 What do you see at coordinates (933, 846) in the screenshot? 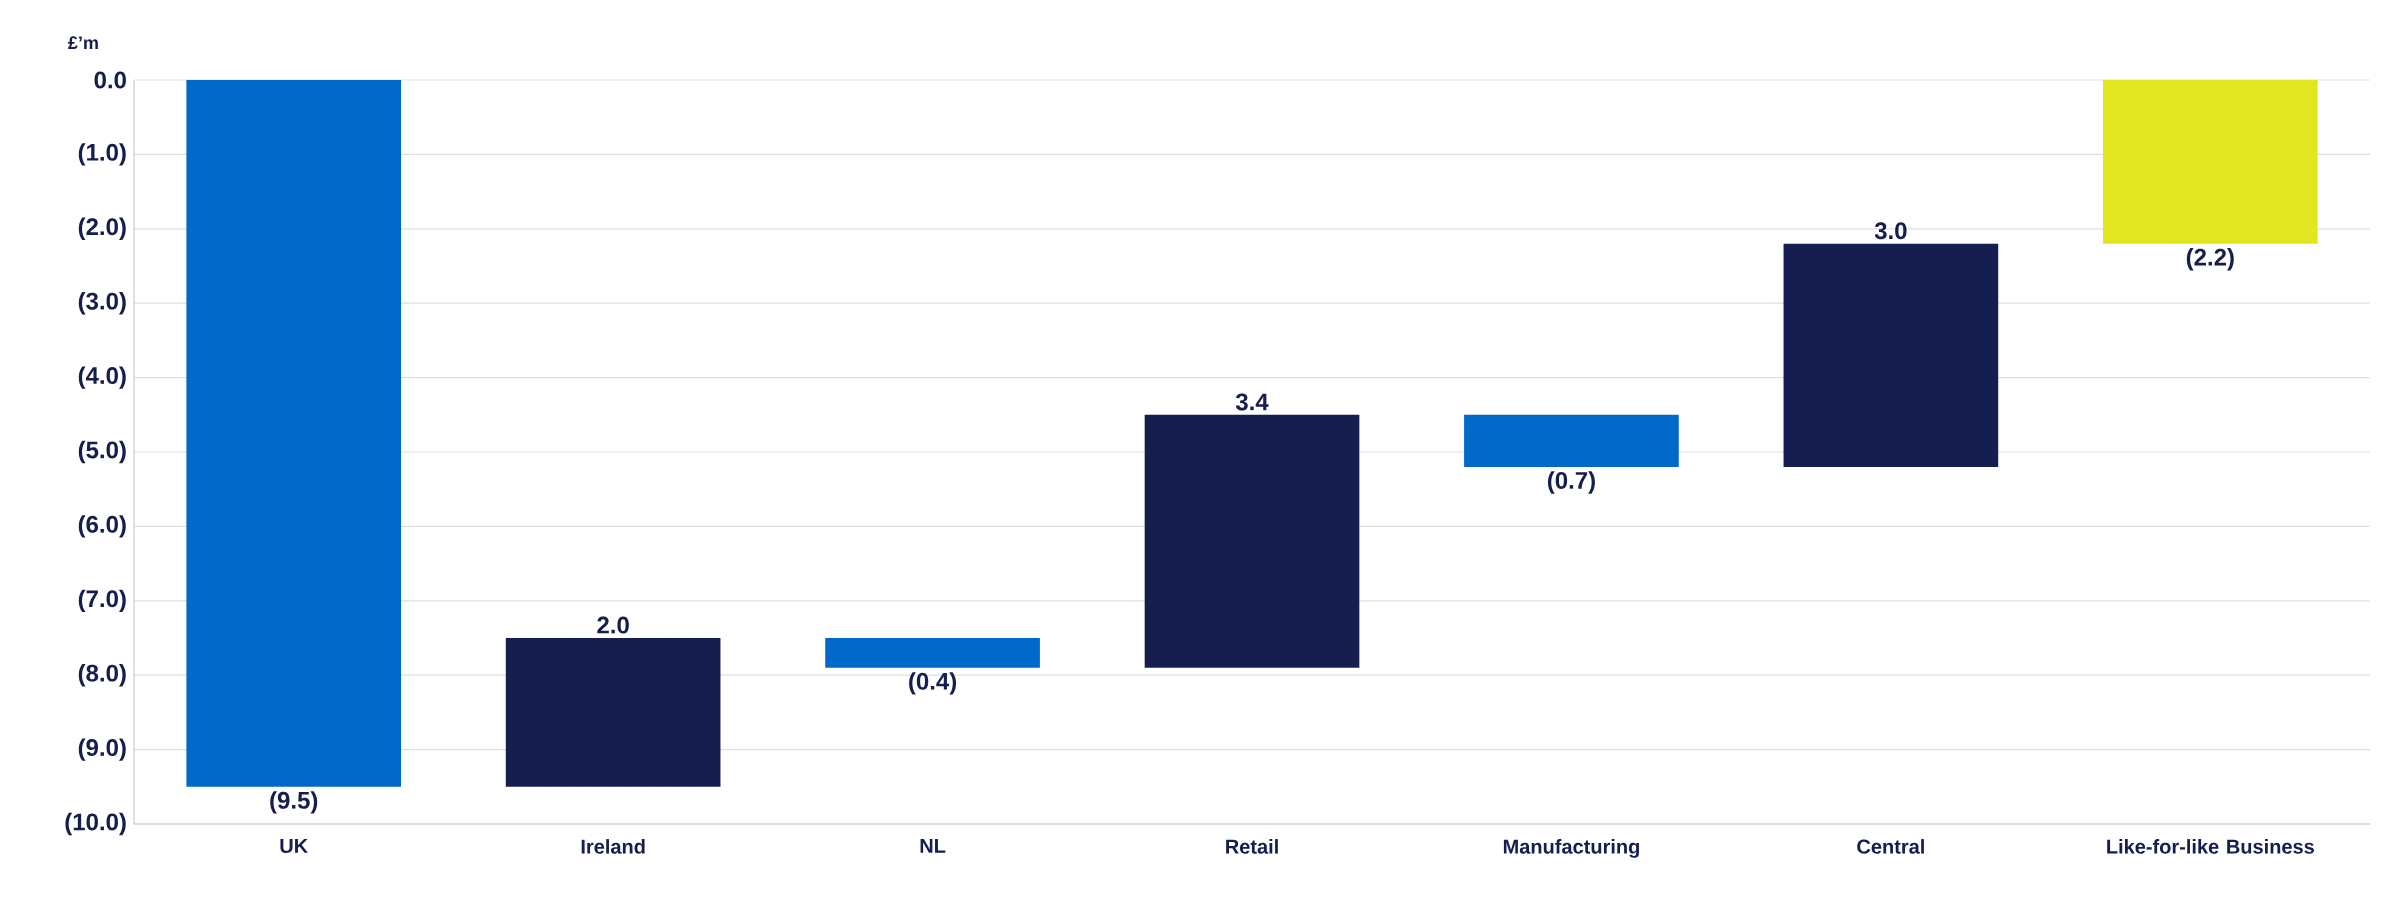
I see `x-tick-label: NL` at bounding box center [933, 846].